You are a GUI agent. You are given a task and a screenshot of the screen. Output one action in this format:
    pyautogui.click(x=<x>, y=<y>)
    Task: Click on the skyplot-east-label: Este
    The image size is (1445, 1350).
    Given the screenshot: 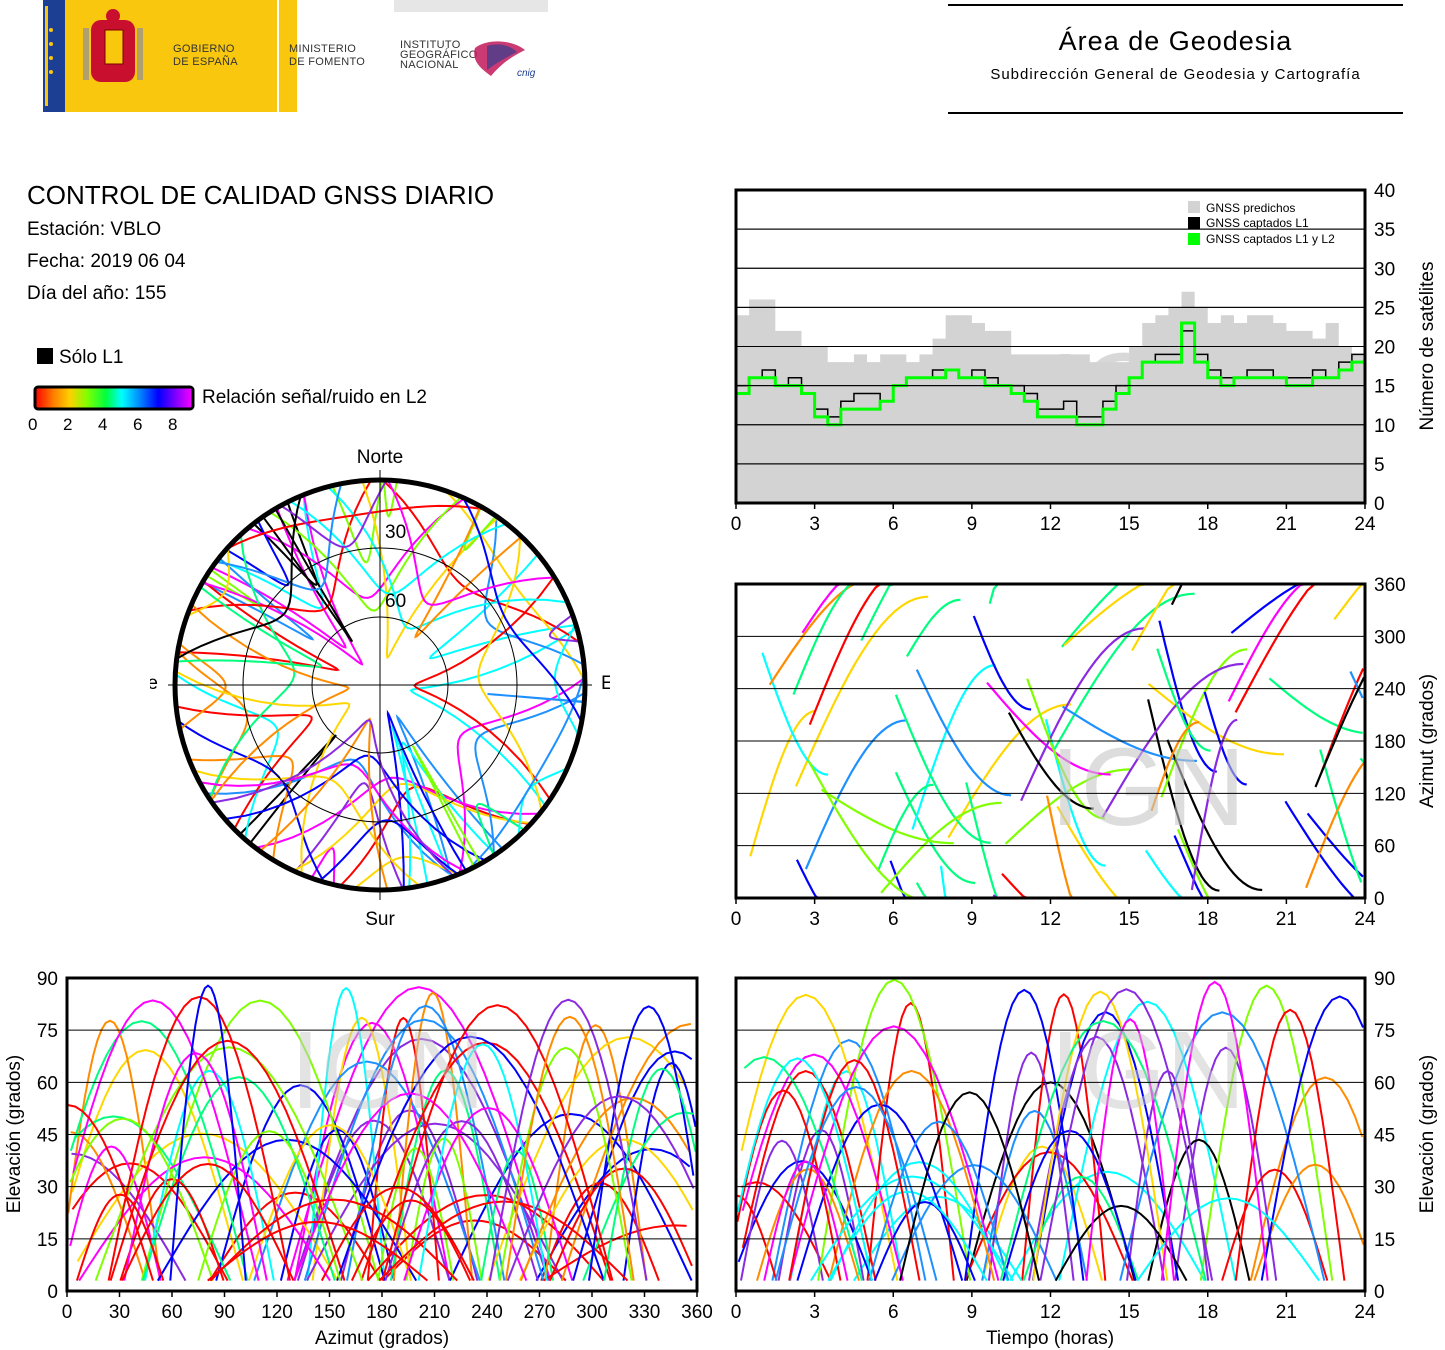 What is the action you would take?
    pyautogui.click(x=605, y=683)
    